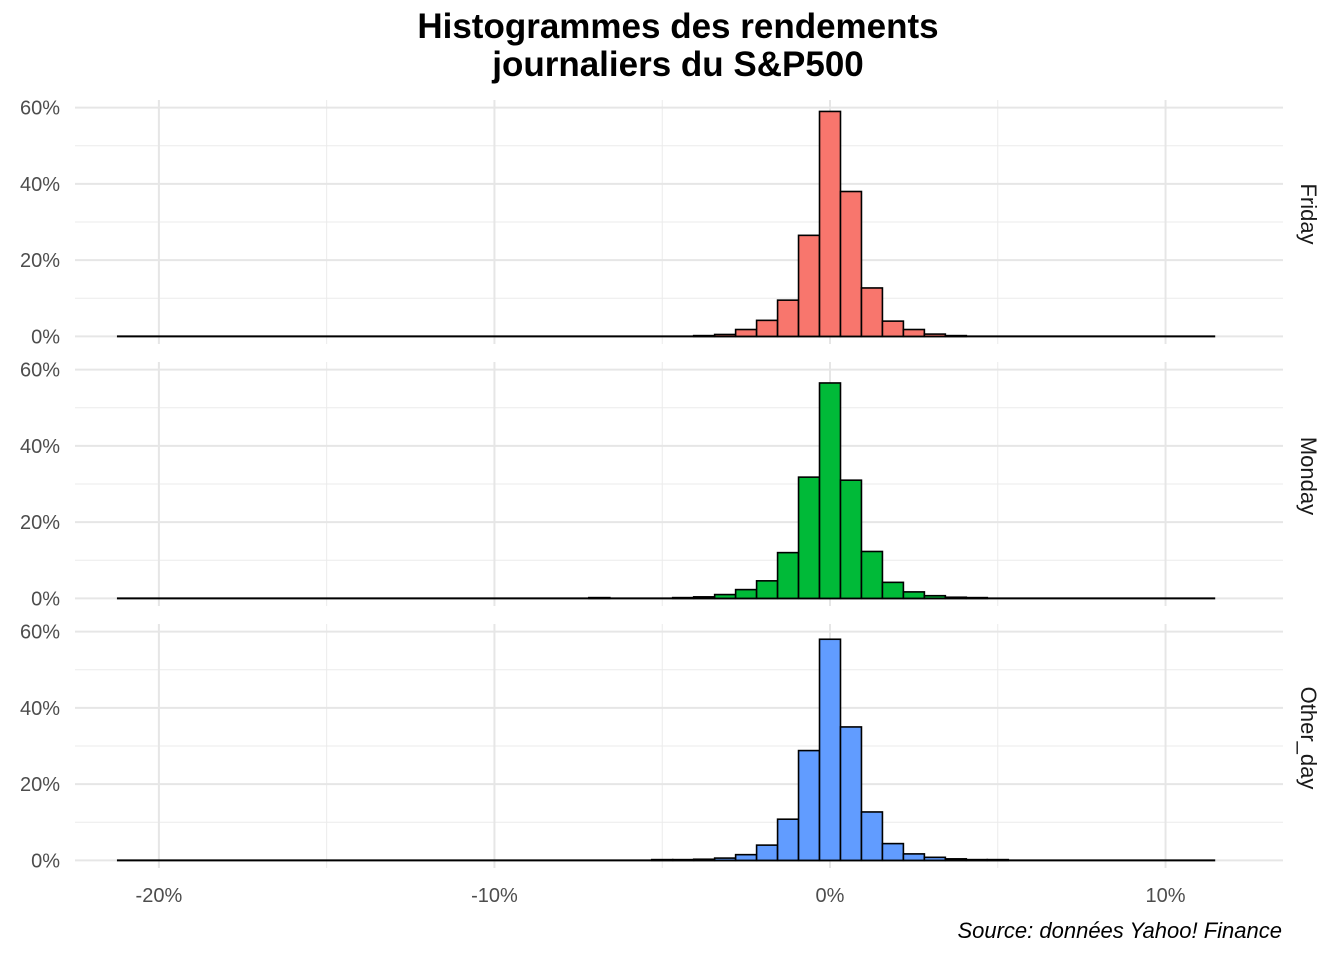 This screenshot has width=1344, height=960. Describe the element at coordinates (1308, 213) in the screenshot. I see `panel-strip-label: Friday` at that location.